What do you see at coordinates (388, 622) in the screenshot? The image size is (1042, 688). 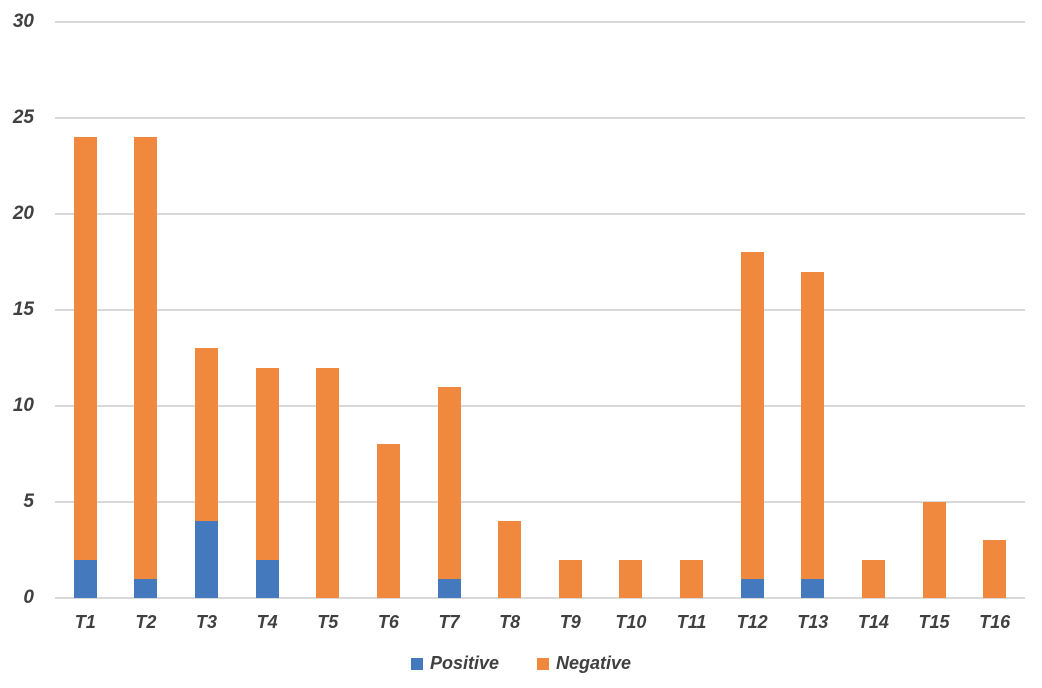 I see `x-tick-label-t6: T6` at bounding box center [388, 622].